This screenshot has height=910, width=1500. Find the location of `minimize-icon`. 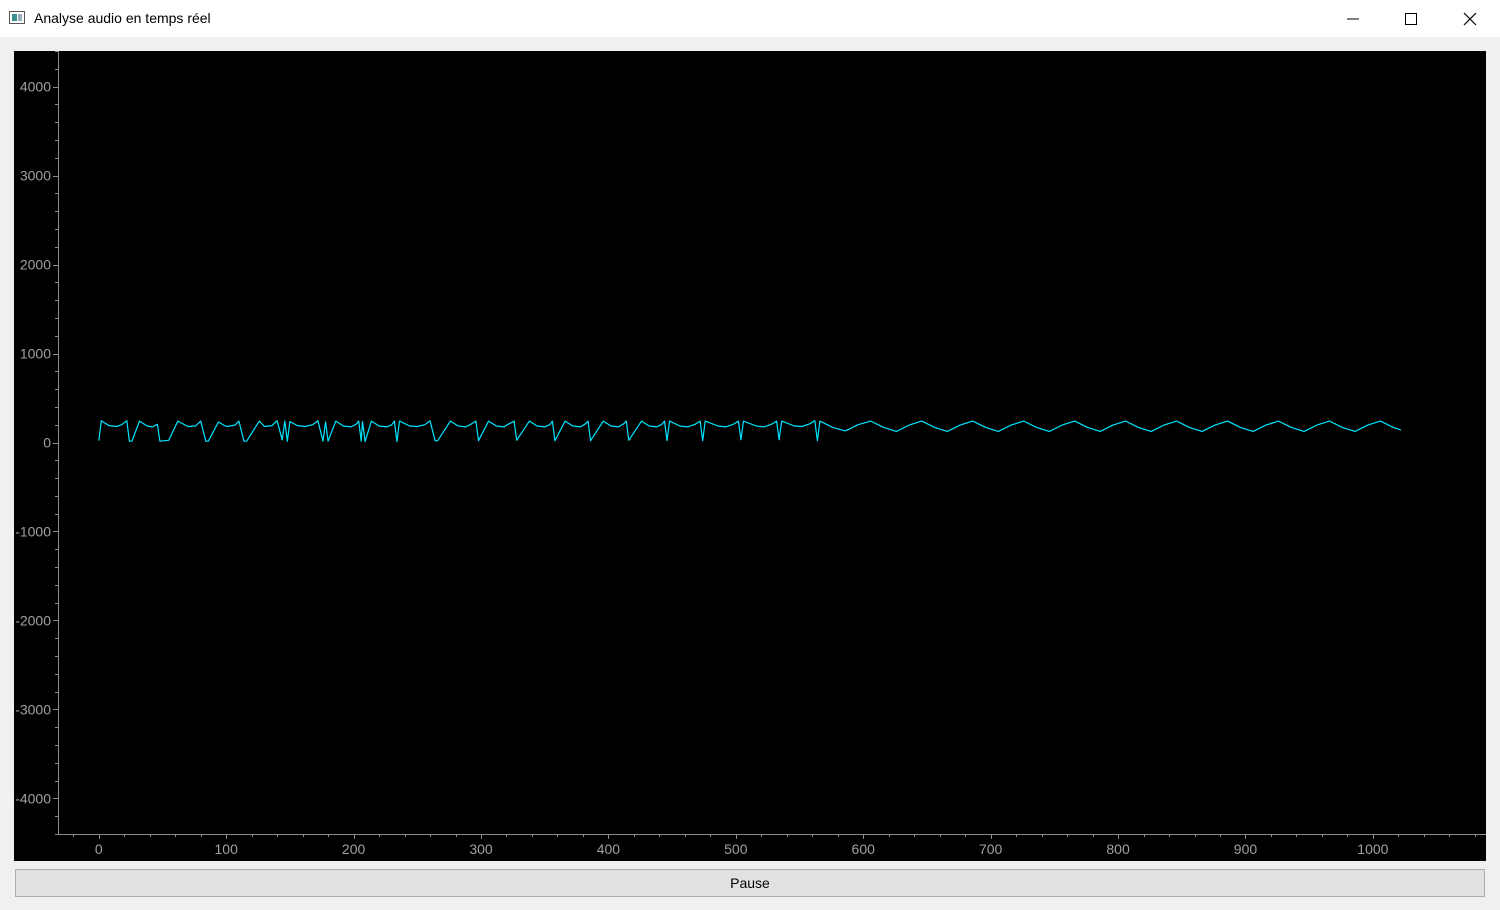

minimize-icon is located at coordinates (1353, 19).